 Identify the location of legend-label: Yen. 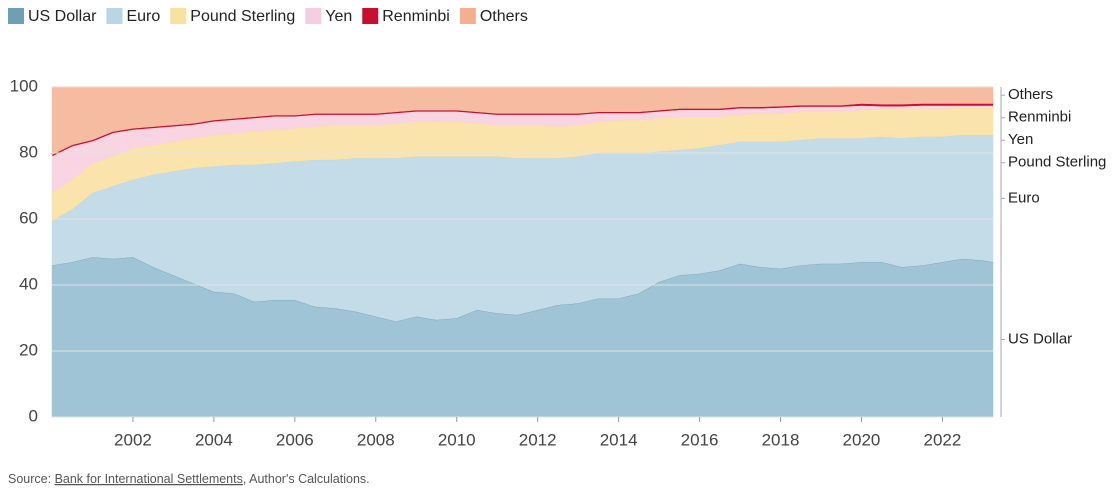
(338, 16).